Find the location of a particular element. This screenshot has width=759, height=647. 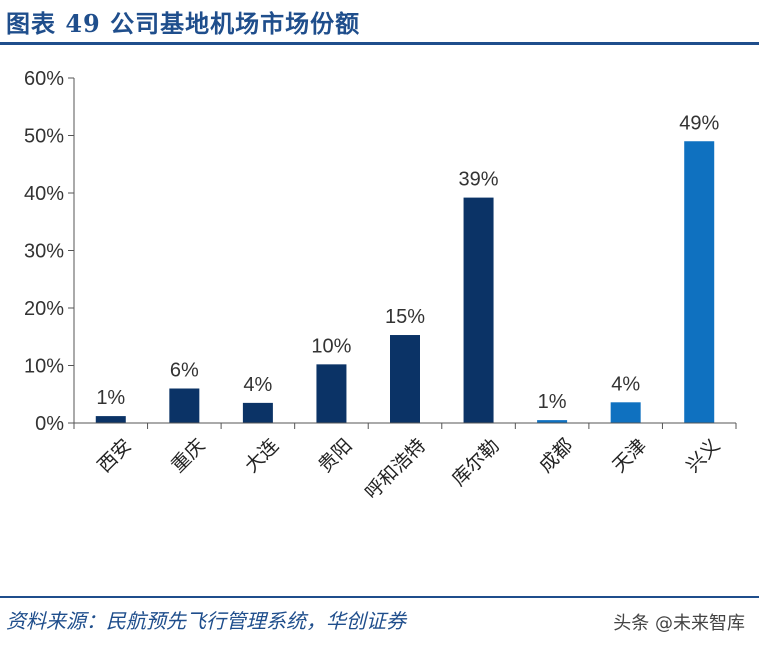

category-label: 成都 is located at coordinates (556, 456).